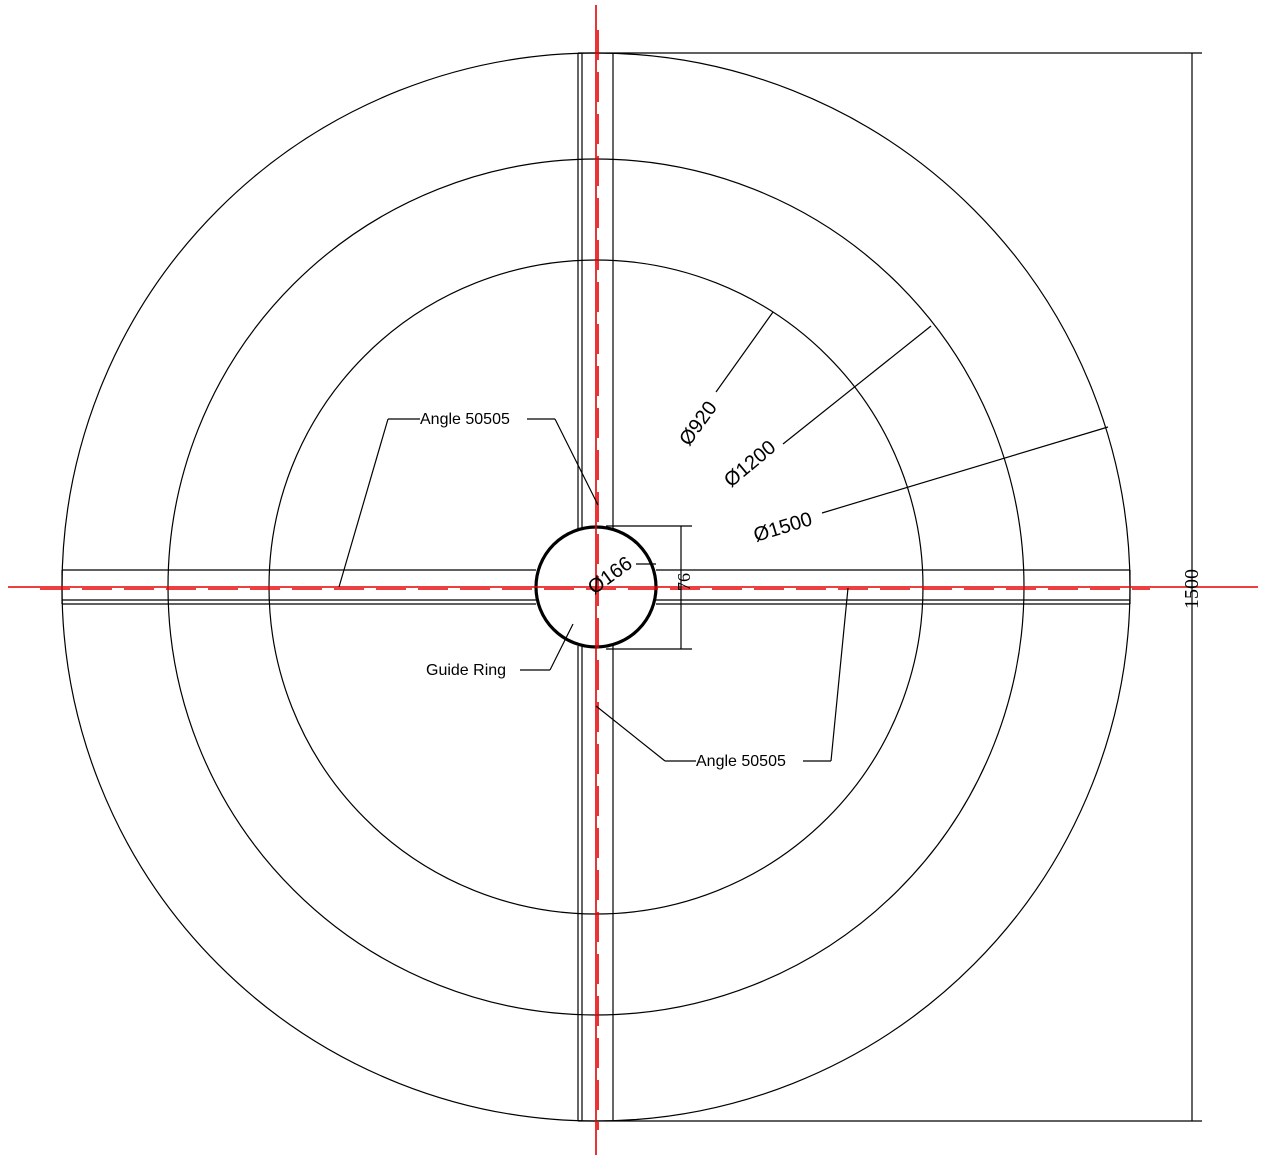 The image size is (1264, 1157). What do you see at coordinates (298, 587) in the screenshot?
I see `horizontal-angle-left` at bounding box center [298, 587].